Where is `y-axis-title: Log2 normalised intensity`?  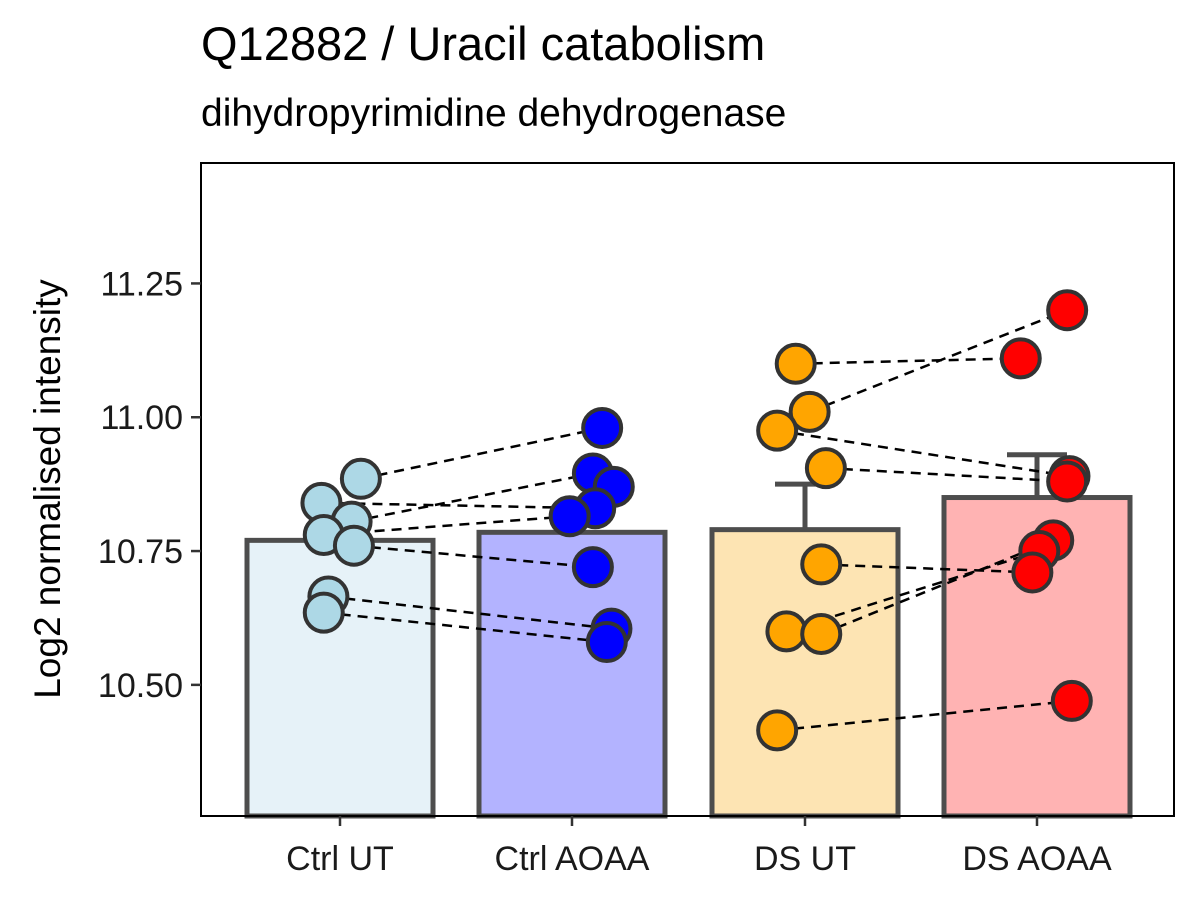 y-axis-title: Log2 normalised intensity is located at coordinates (47, 489).